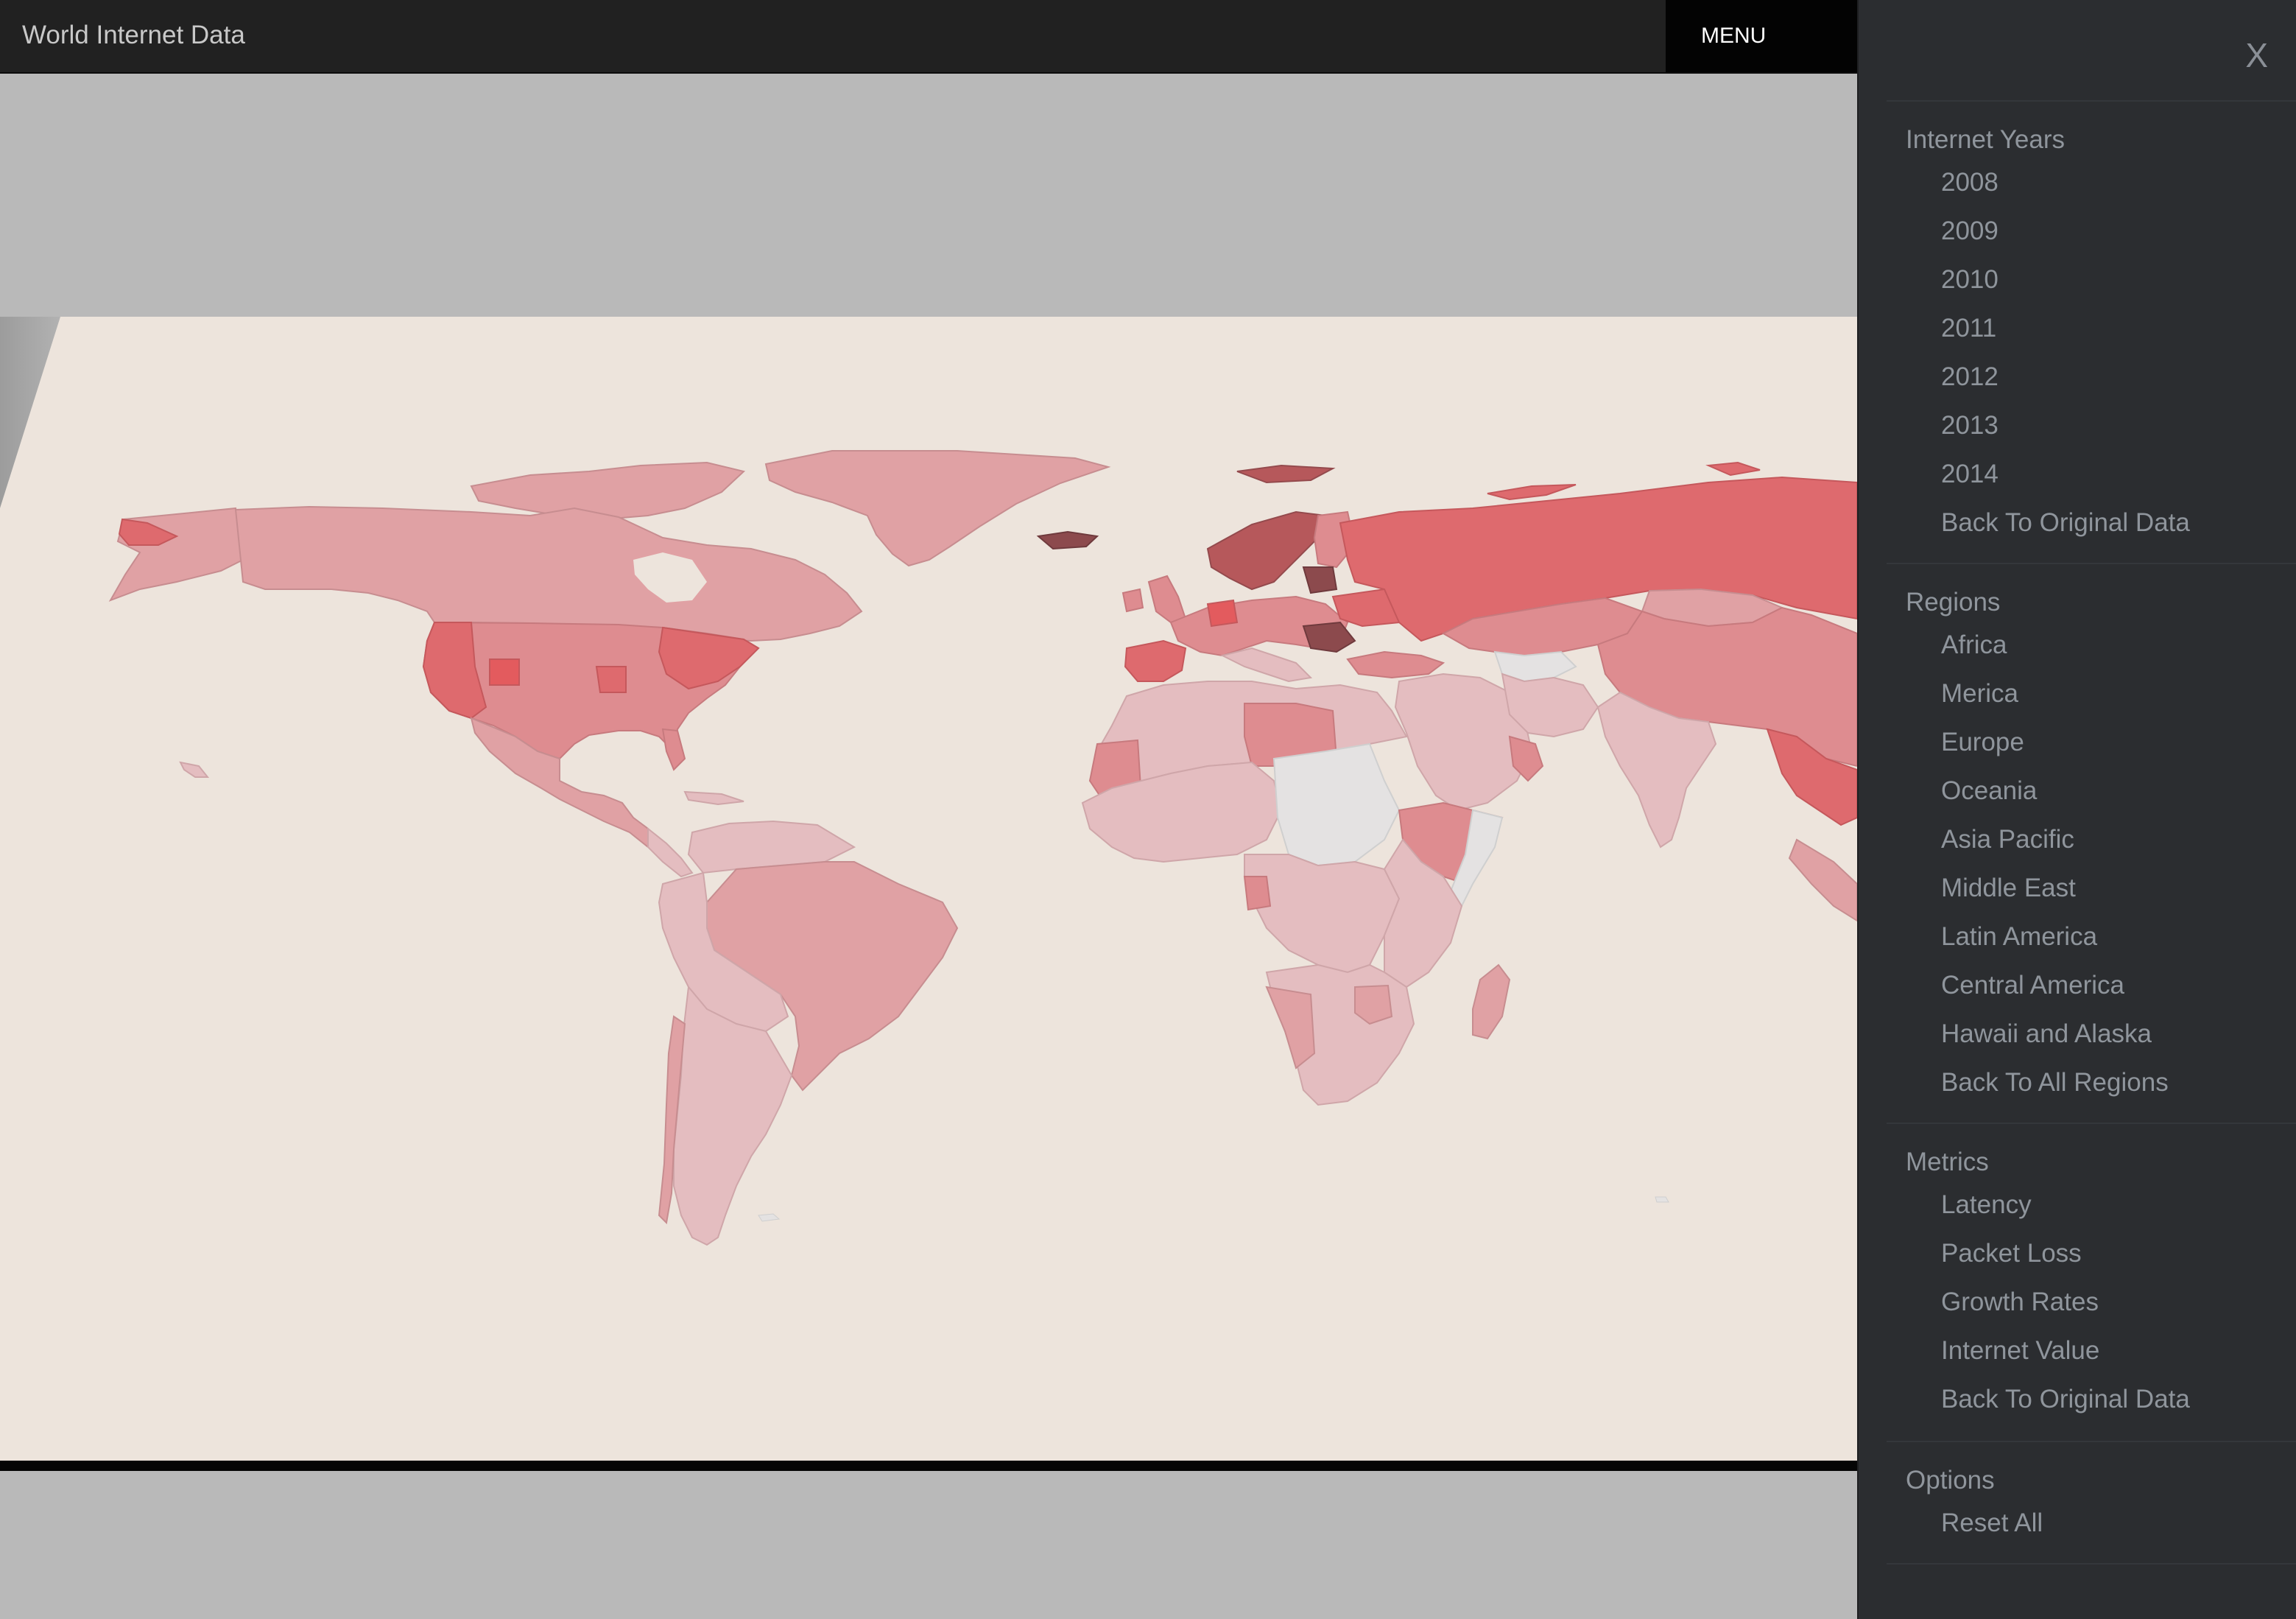 The width and height of the screenshot is (2296, 1619). I want to click on map-plane-edge, so click(928, 1466).